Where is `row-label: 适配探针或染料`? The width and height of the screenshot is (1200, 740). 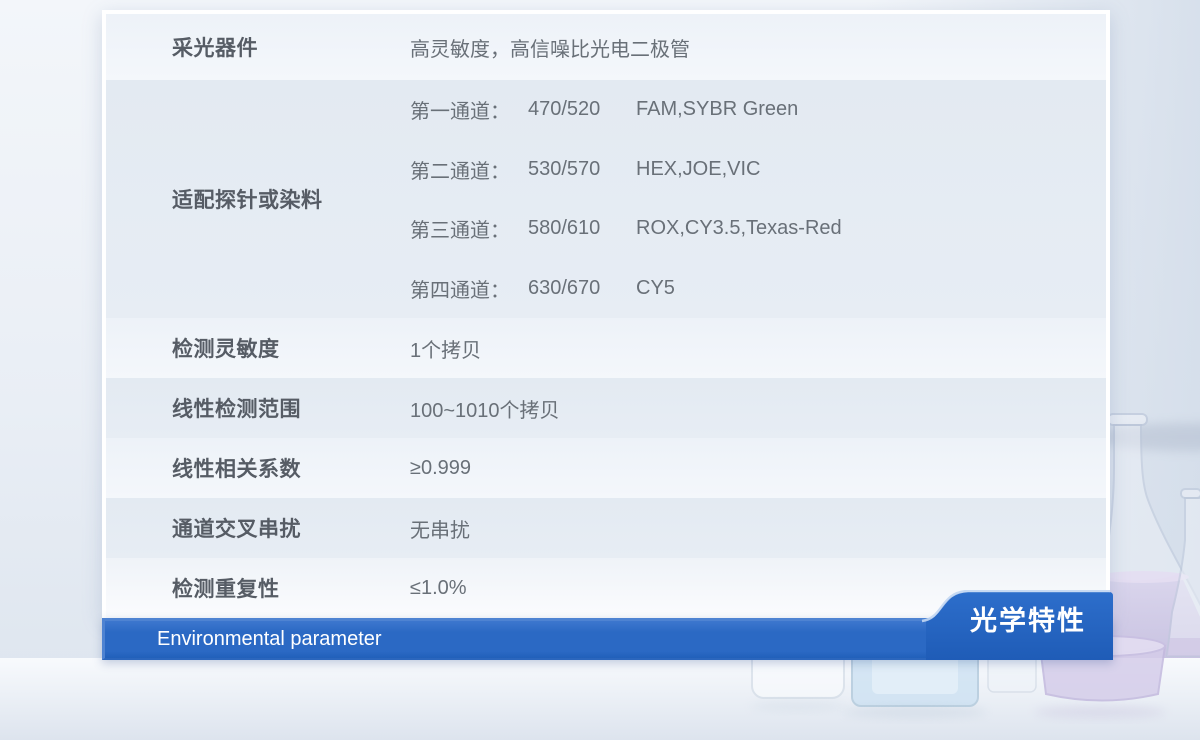
row-label: 适配探针或染料 is located at coordinates (247, 200).